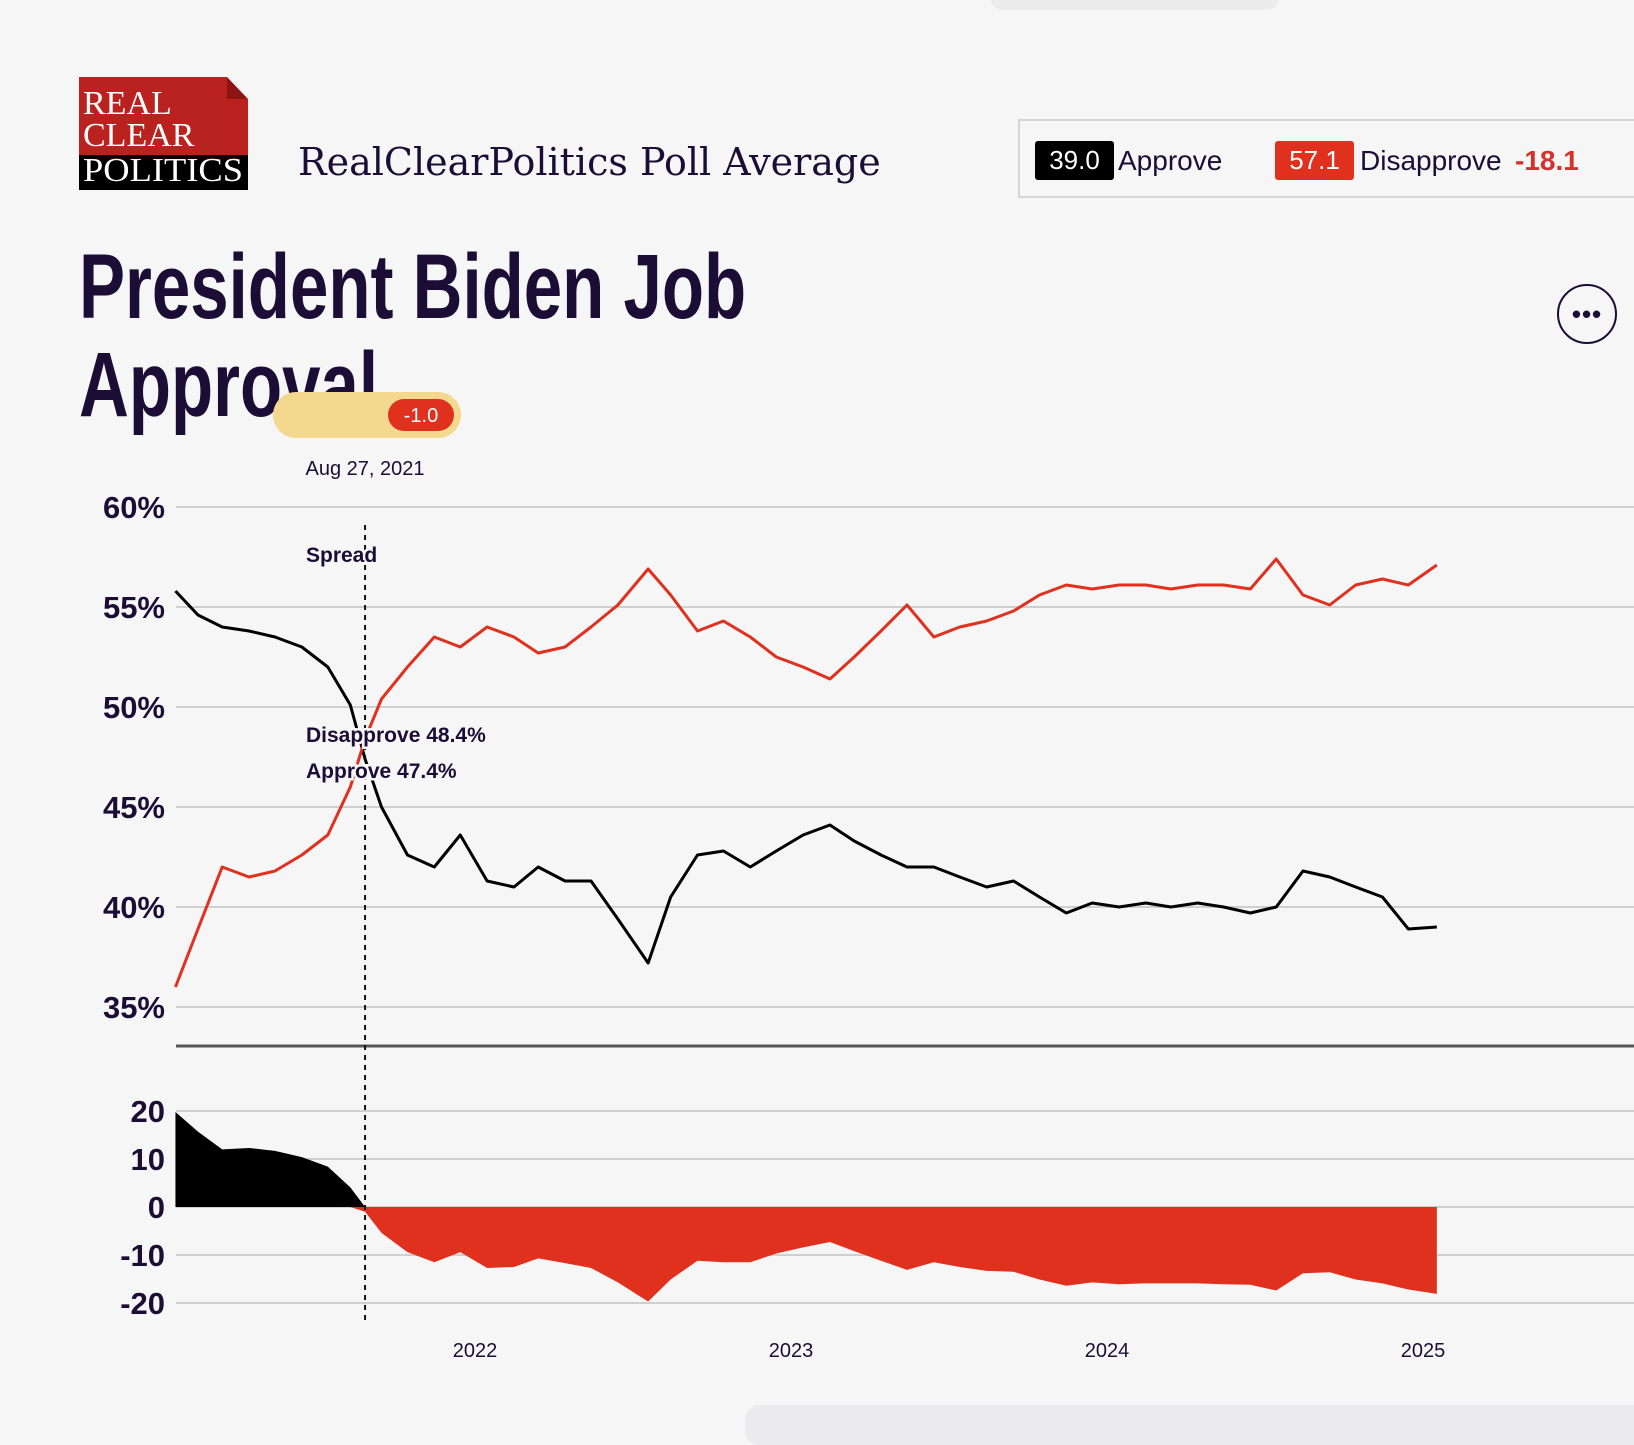  What do you see at coordinates (127, 103) in the screenshot?
I see `logo-text-real: REAL` at bounding box center [127, 103].